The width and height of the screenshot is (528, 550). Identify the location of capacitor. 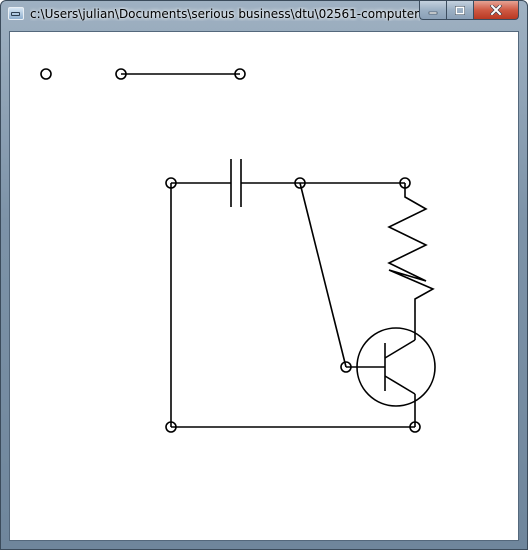
(236, 183).